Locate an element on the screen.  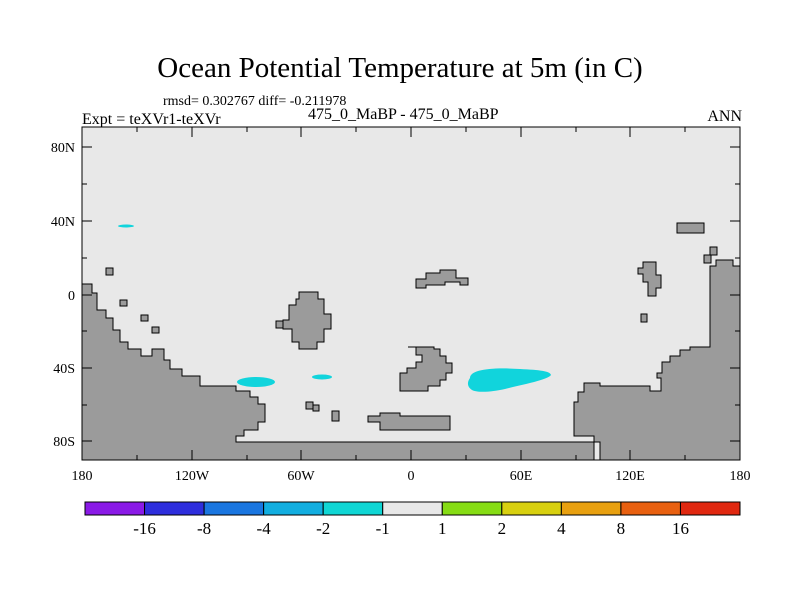
lat-label: 80N is located at coordinates (63, 148).